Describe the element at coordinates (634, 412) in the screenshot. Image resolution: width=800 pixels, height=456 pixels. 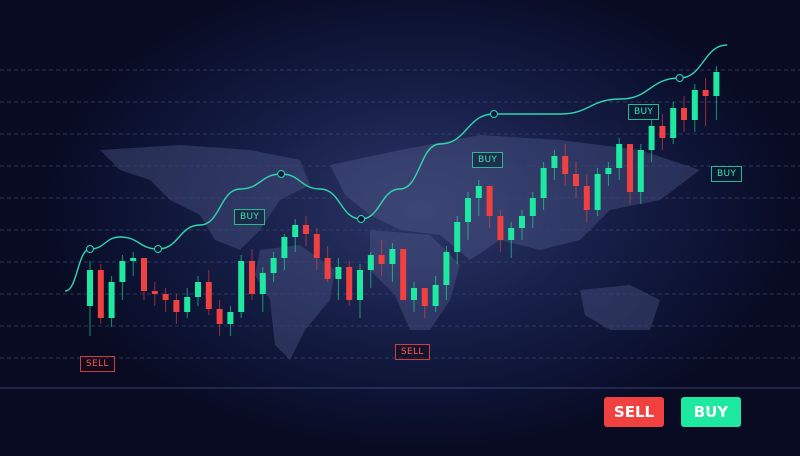
I see `sell-button: SELL` at that location.